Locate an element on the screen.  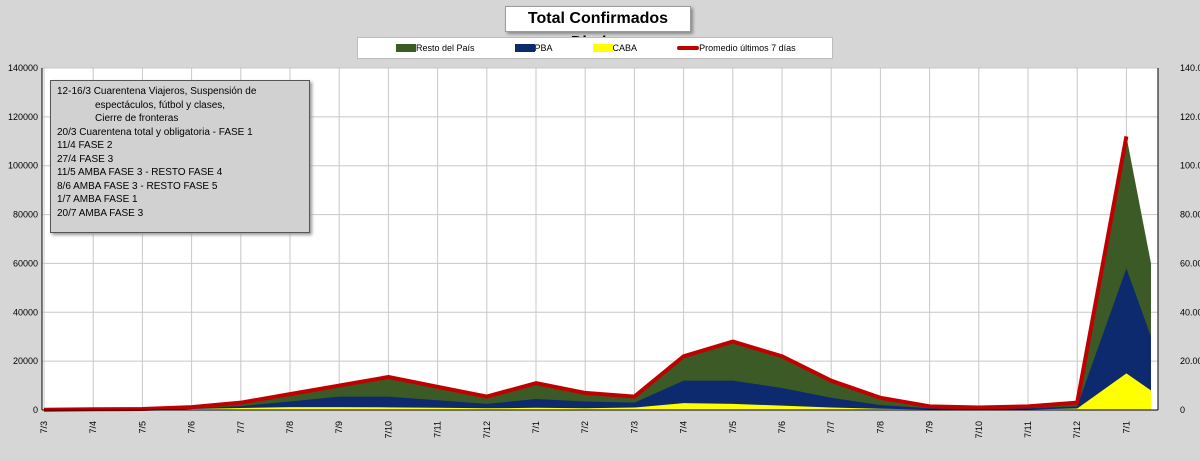
legend-label-promedio: Promedio últimos 7 días is located at coordinates (747, 48).